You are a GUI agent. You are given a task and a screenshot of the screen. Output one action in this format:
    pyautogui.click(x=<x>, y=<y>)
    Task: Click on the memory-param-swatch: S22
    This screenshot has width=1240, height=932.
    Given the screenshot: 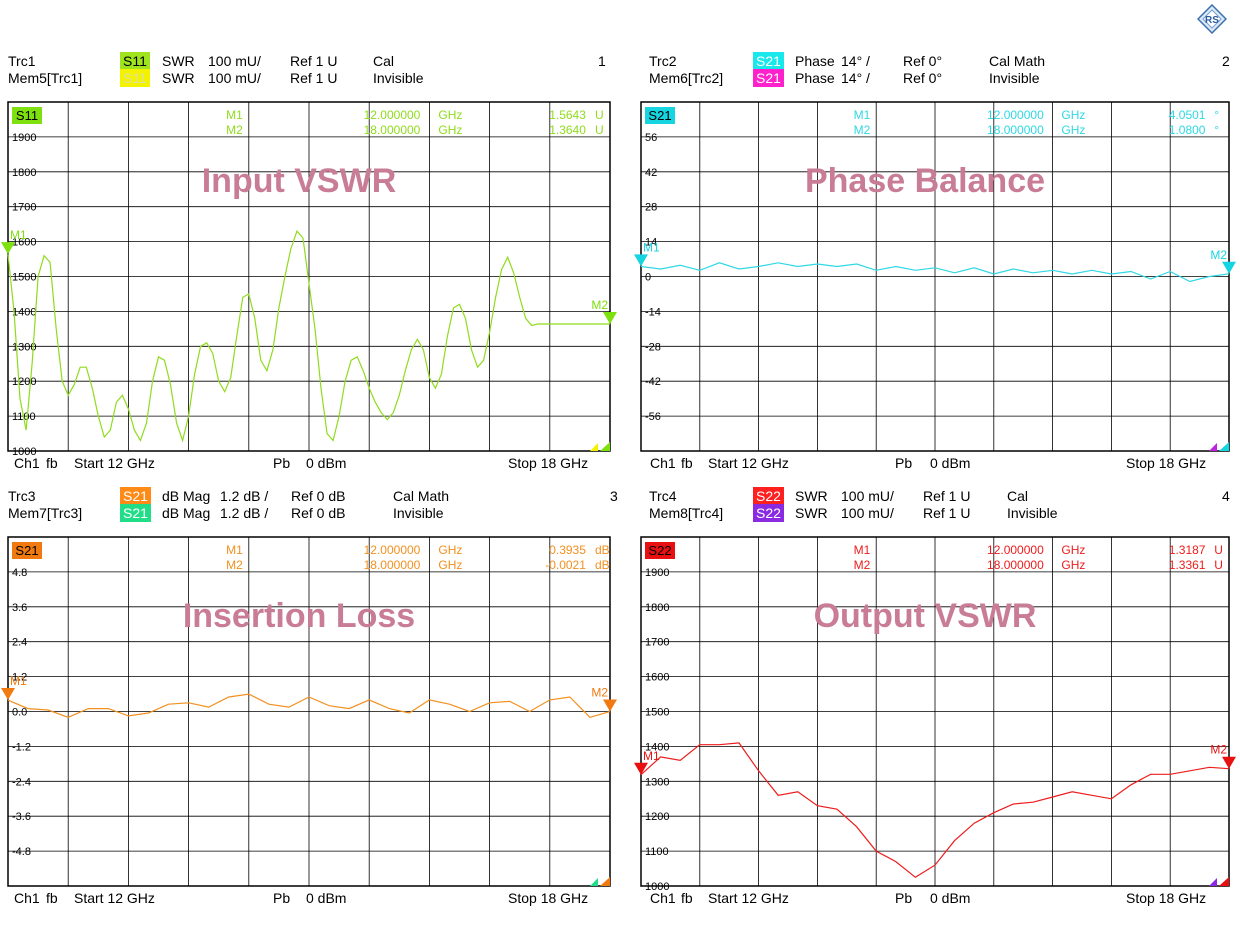 What is the action you would take?
    pyautogui.click(x=768, y=513)
    